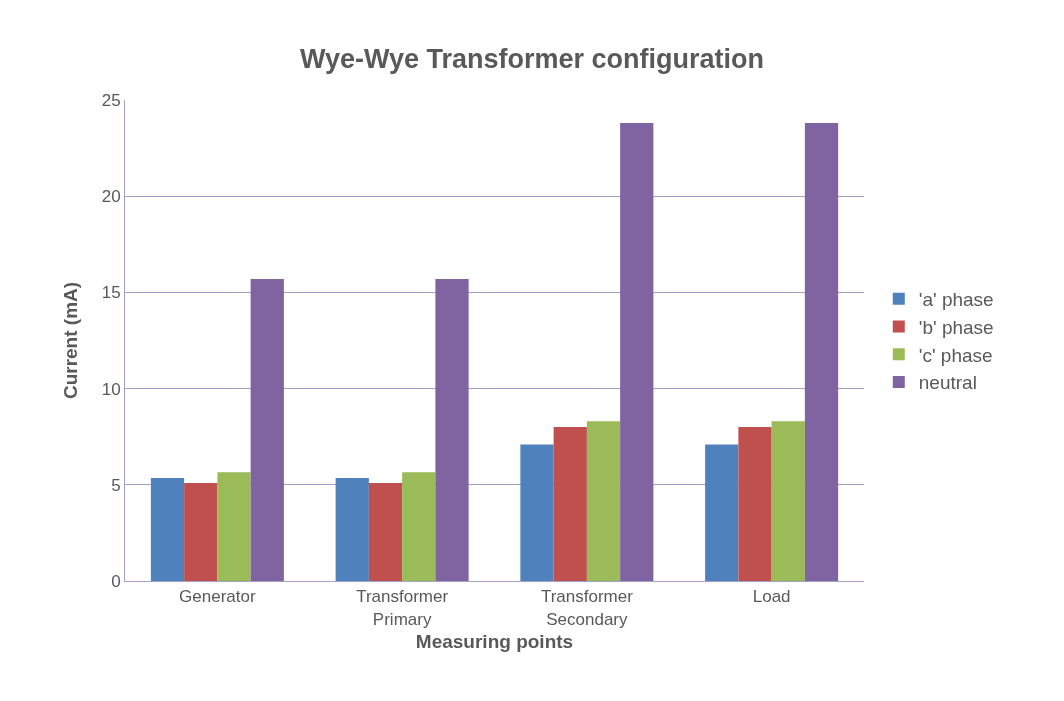 The width and height of the screenshot is (1064, 701). Describe the element at coordinates (217, 597) in the screenshot. I see `x-tick-label: Generator` at that location.